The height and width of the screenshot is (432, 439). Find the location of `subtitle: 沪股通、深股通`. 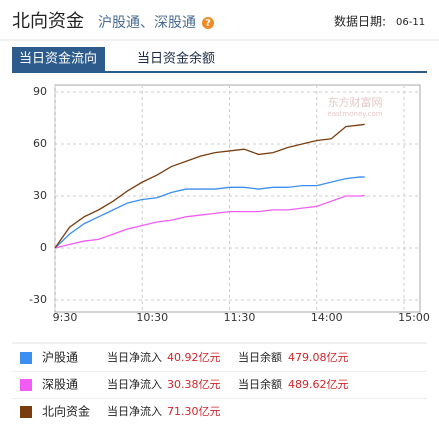

subtitle: 沪股通、深股通 is located at coordinates (147, 23).